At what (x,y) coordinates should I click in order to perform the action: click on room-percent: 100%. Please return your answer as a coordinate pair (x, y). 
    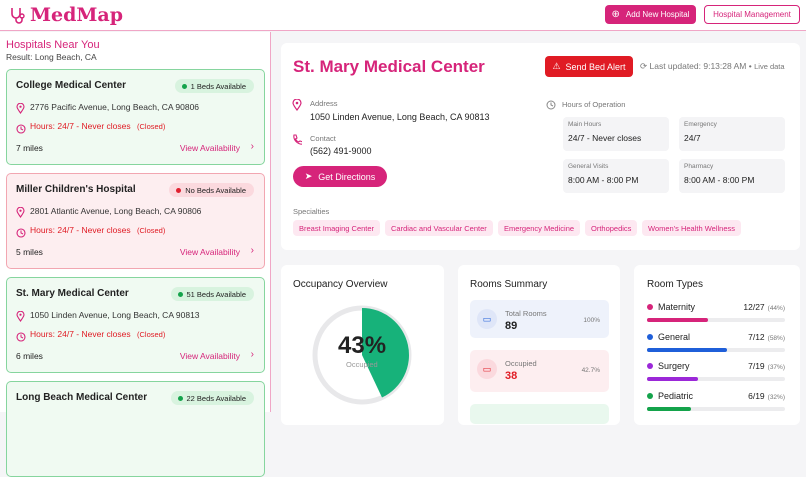
    Looking at the image, I should click on (591, 320).